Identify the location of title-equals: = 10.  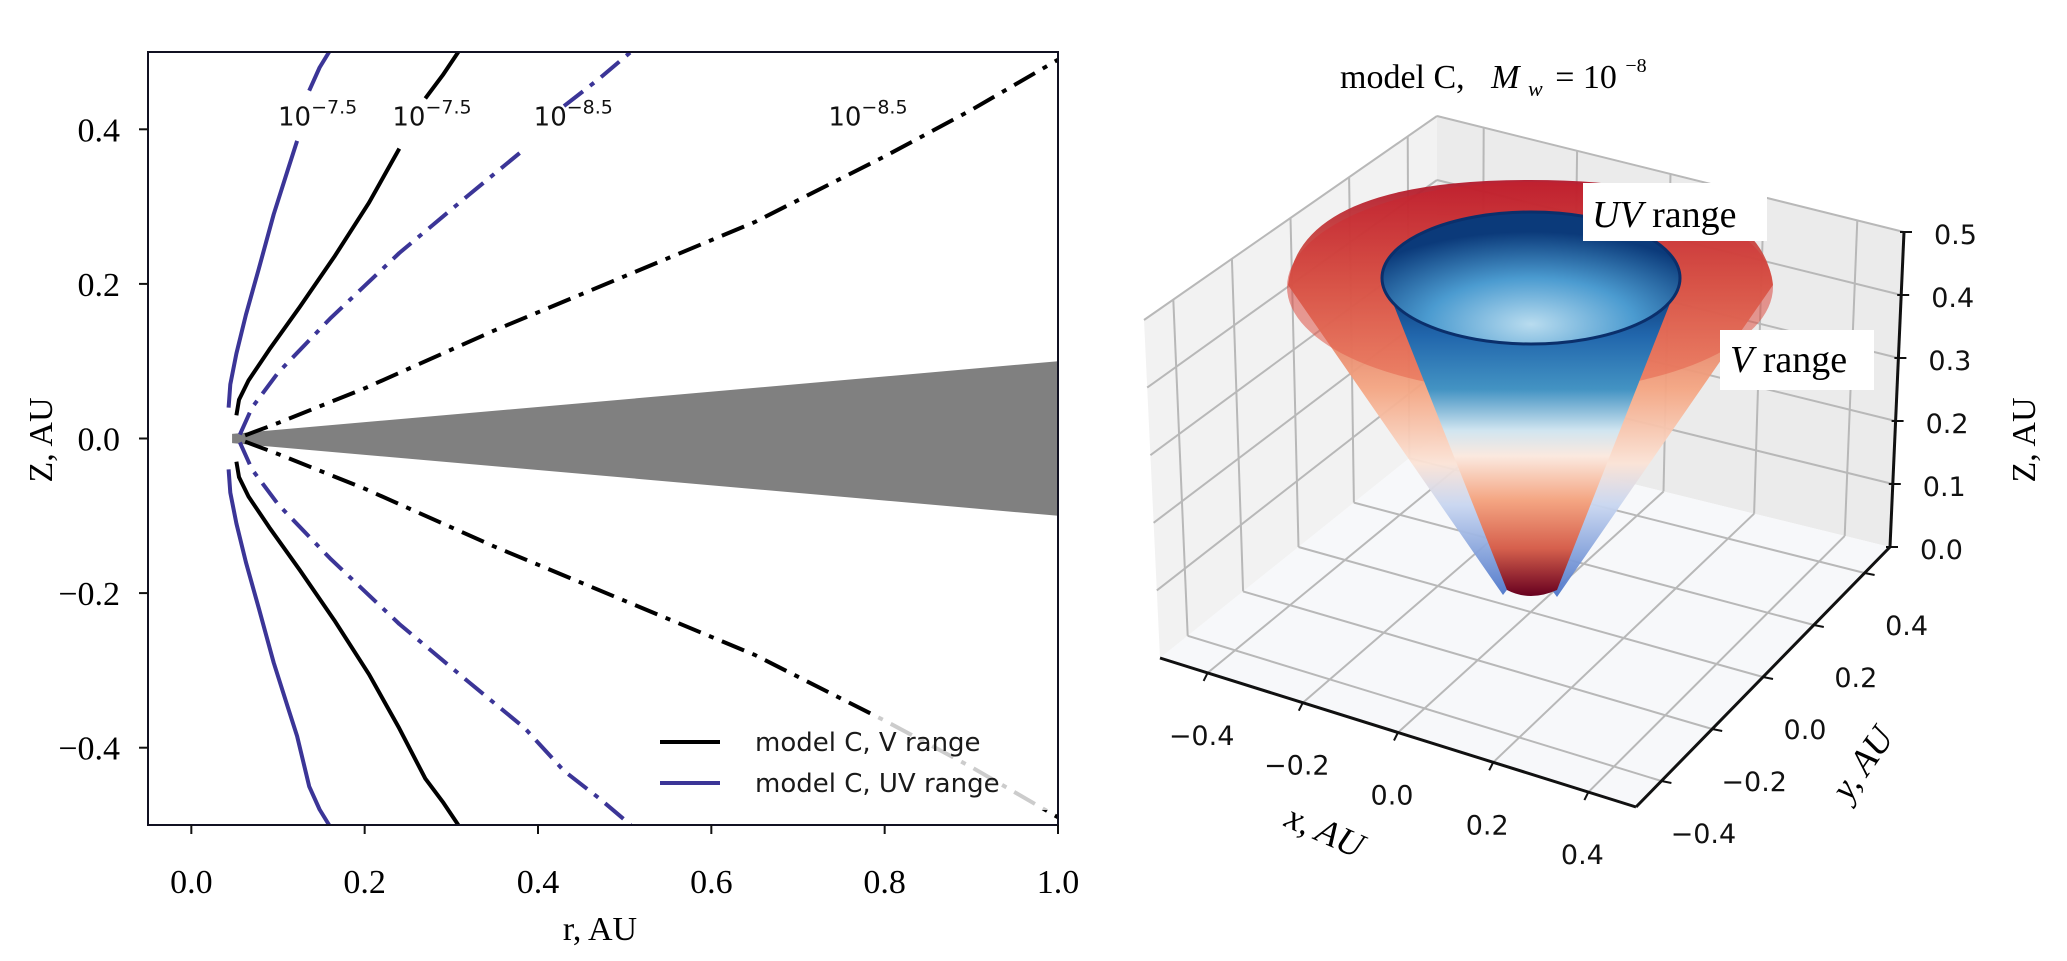
(1586, 77).